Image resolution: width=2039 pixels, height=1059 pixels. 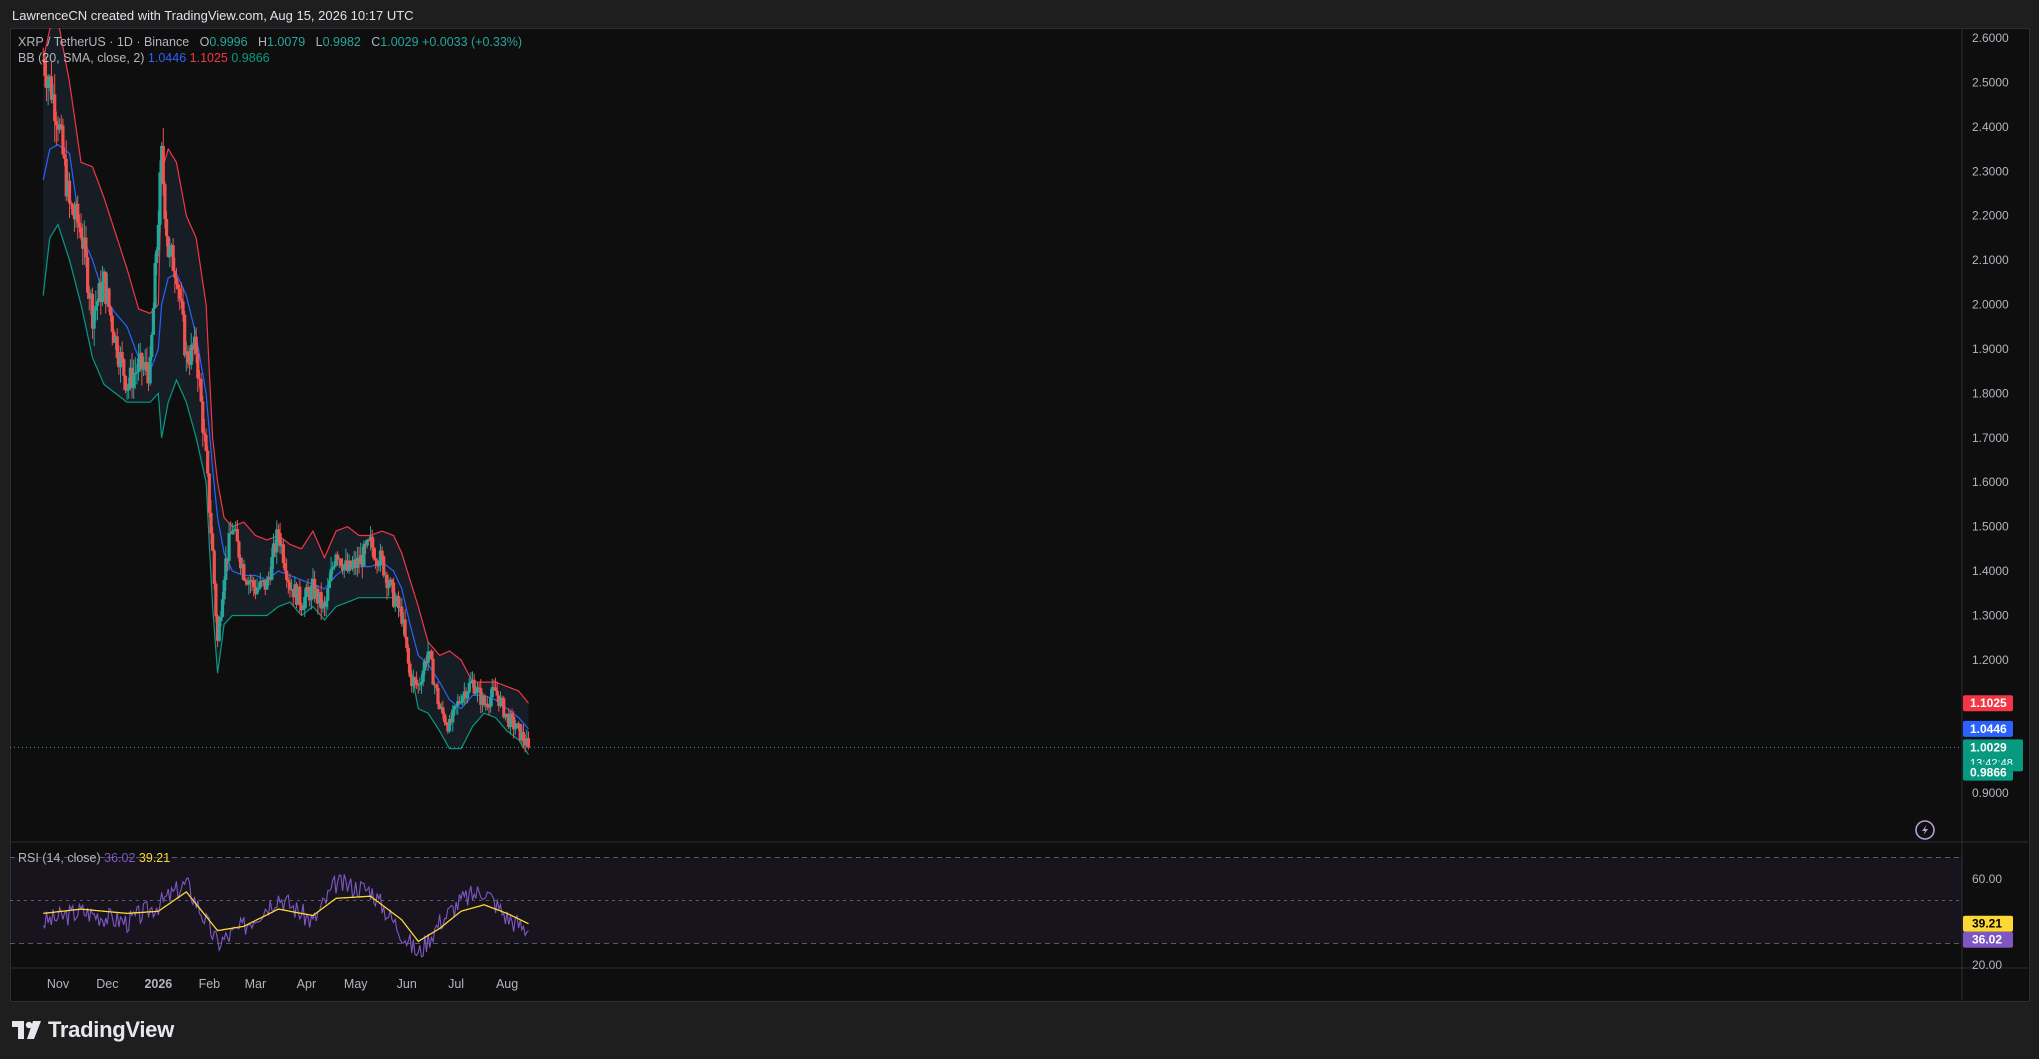 What do you see at coordinates (59, 858) in the screenshot?
I see `rsi-label: RSI (14, close)` at bounding box center [59, 858].